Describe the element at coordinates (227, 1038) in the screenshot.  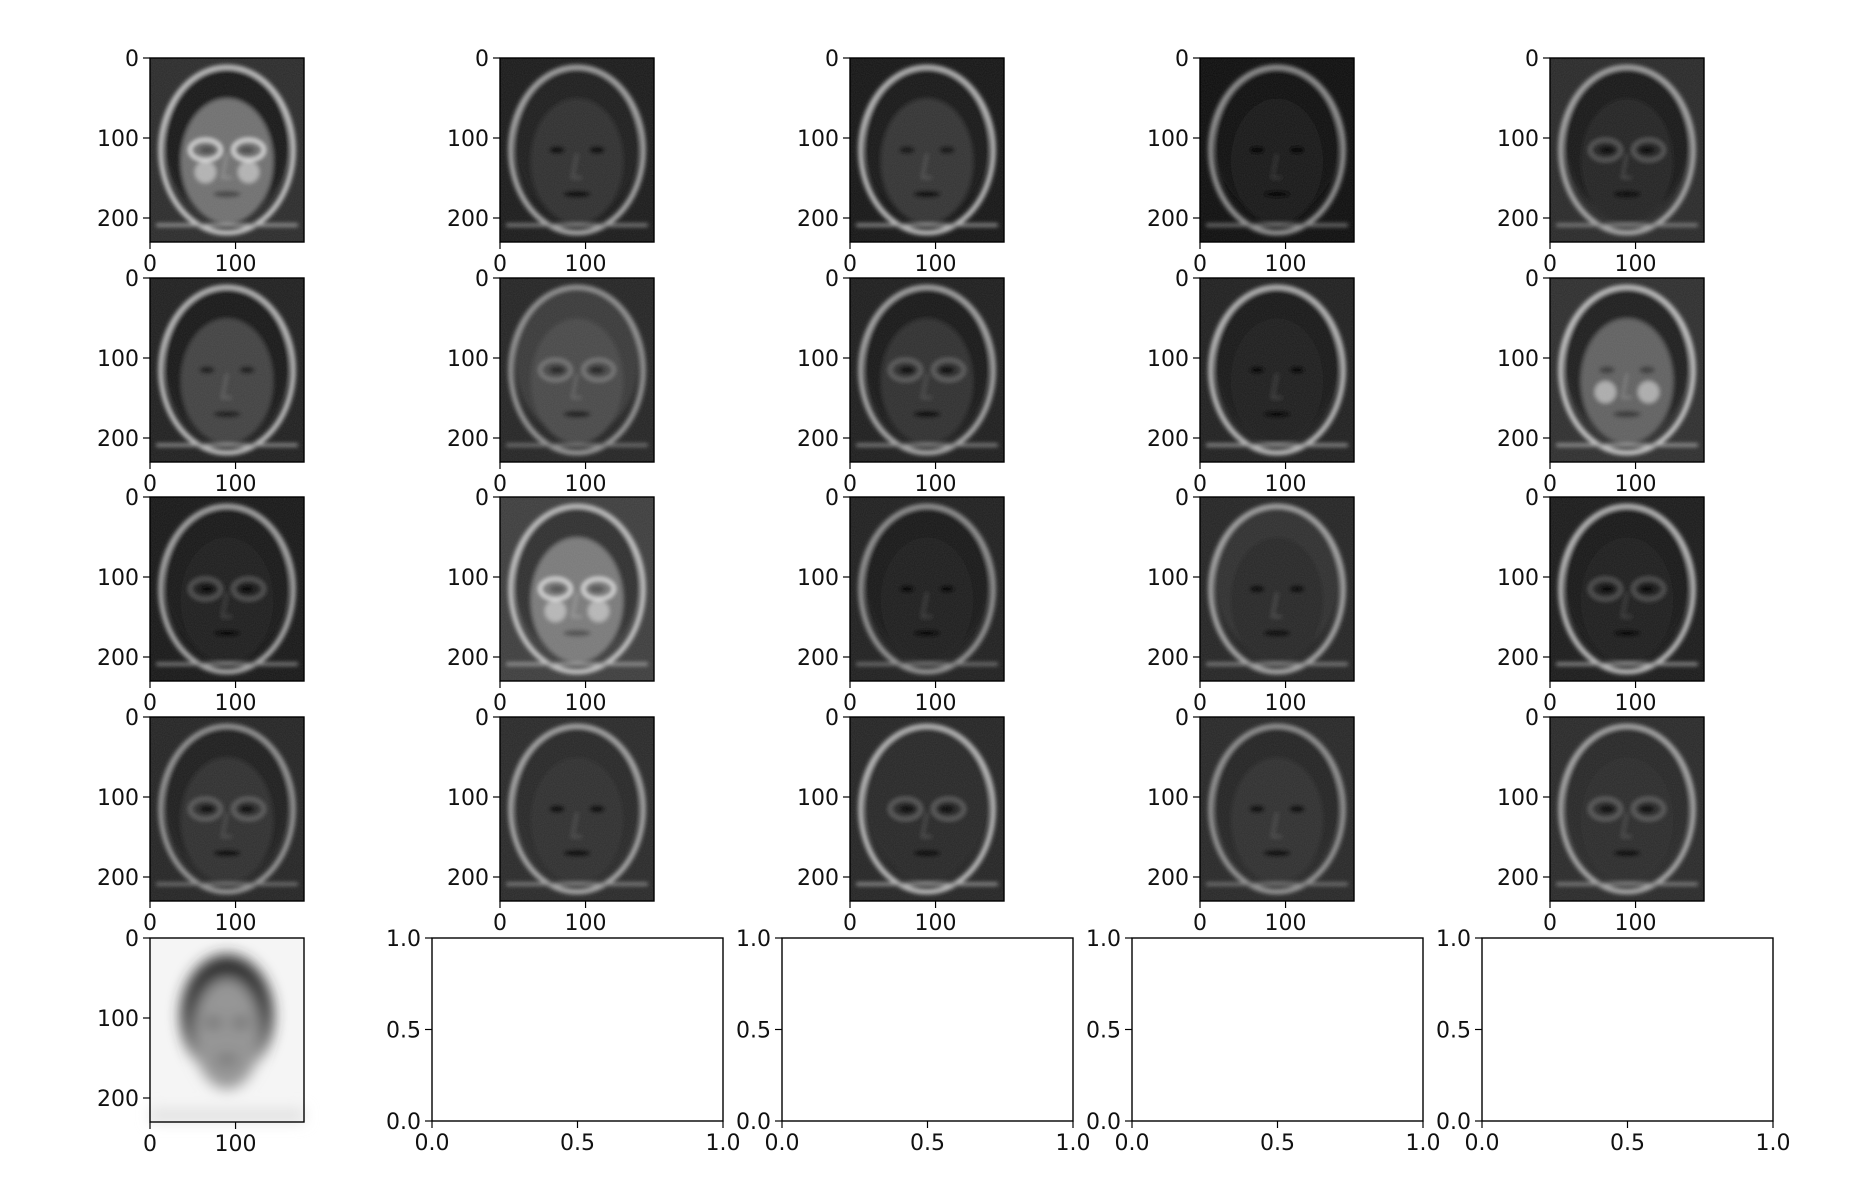
I see `mean-face-blob` at that location.